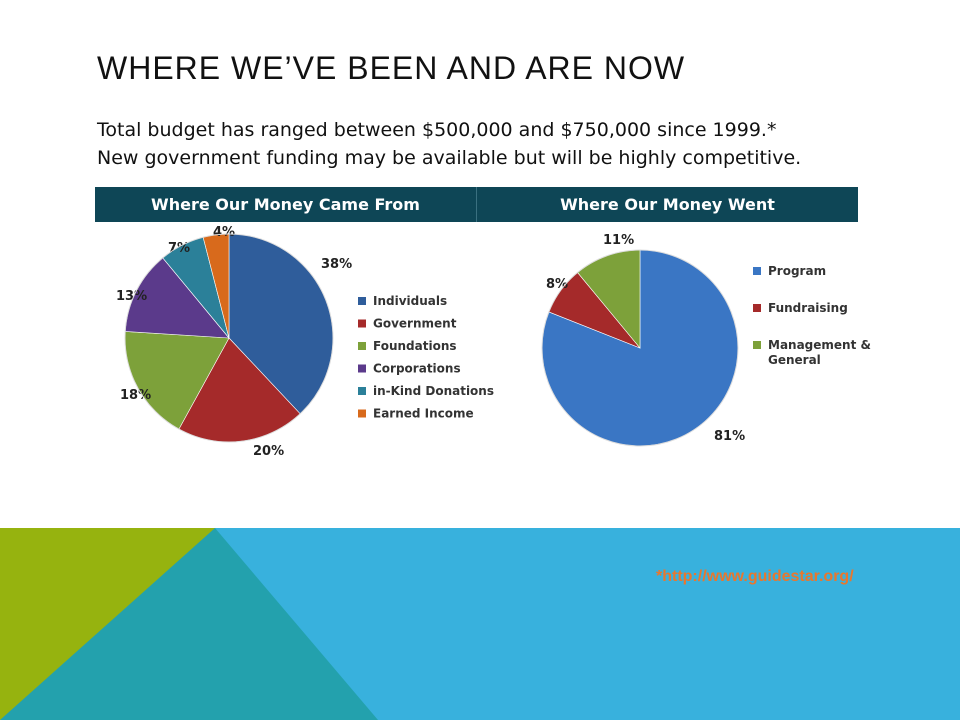  Describe the element at coordinates (423, 414) in the screenshot. I see `legend-label-earned-income: Earned Income` at that location.